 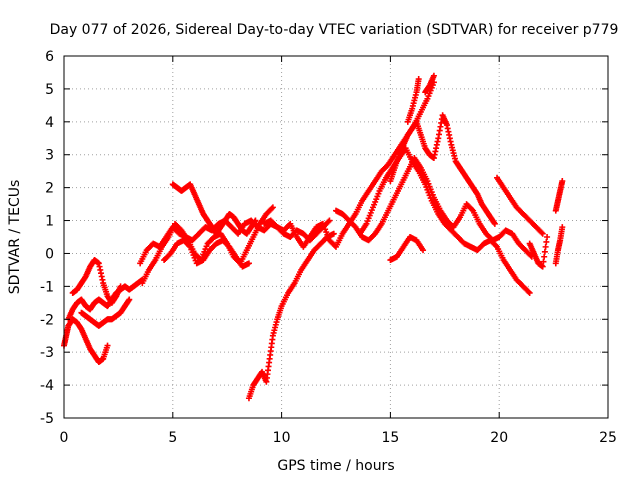 I want to click on series-arc-n, so click(x=413, y=100).